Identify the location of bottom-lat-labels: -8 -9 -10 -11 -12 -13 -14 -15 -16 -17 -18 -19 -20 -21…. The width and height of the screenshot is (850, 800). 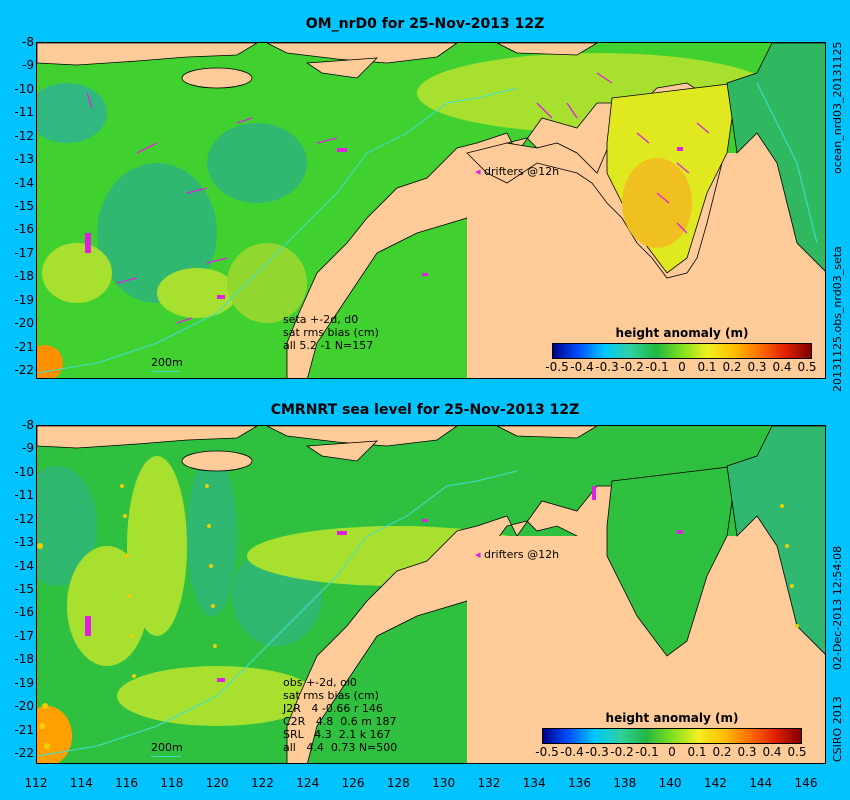
(17, 591).